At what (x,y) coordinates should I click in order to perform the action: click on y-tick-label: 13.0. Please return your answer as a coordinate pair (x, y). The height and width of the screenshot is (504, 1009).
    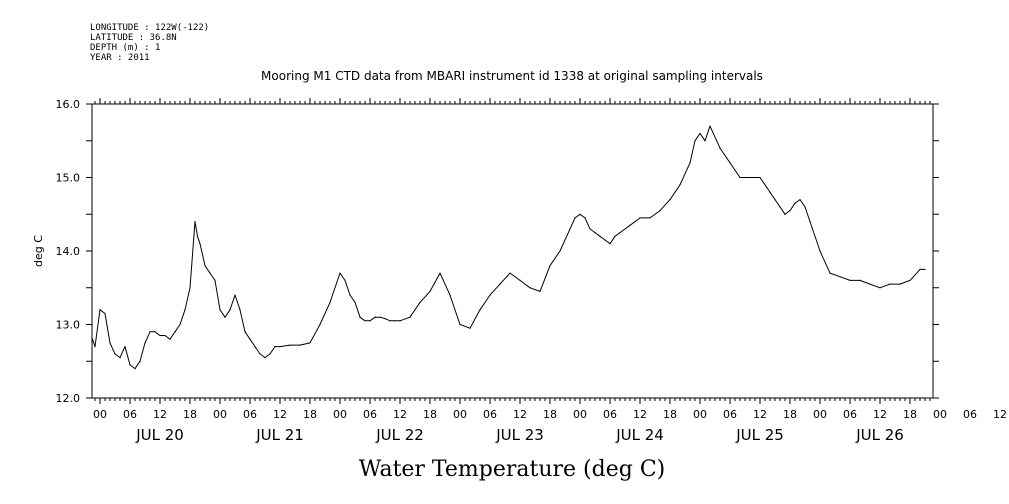
    Looking at the image, I should click on (68, 325).